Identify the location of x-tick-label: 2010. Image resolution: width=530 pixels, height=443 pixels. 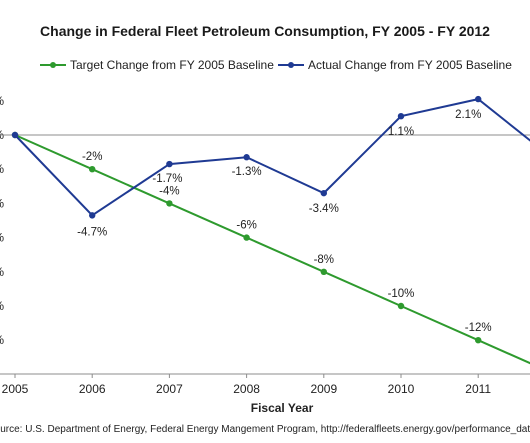
(401, 389).